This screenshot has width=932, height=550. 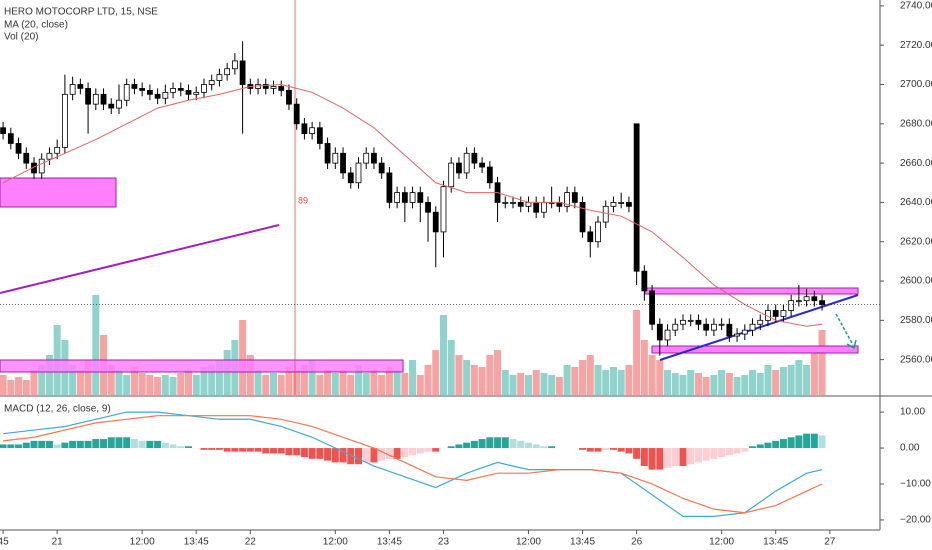 I want to click on x-tick-label: 27, so click(x=830, y=542).